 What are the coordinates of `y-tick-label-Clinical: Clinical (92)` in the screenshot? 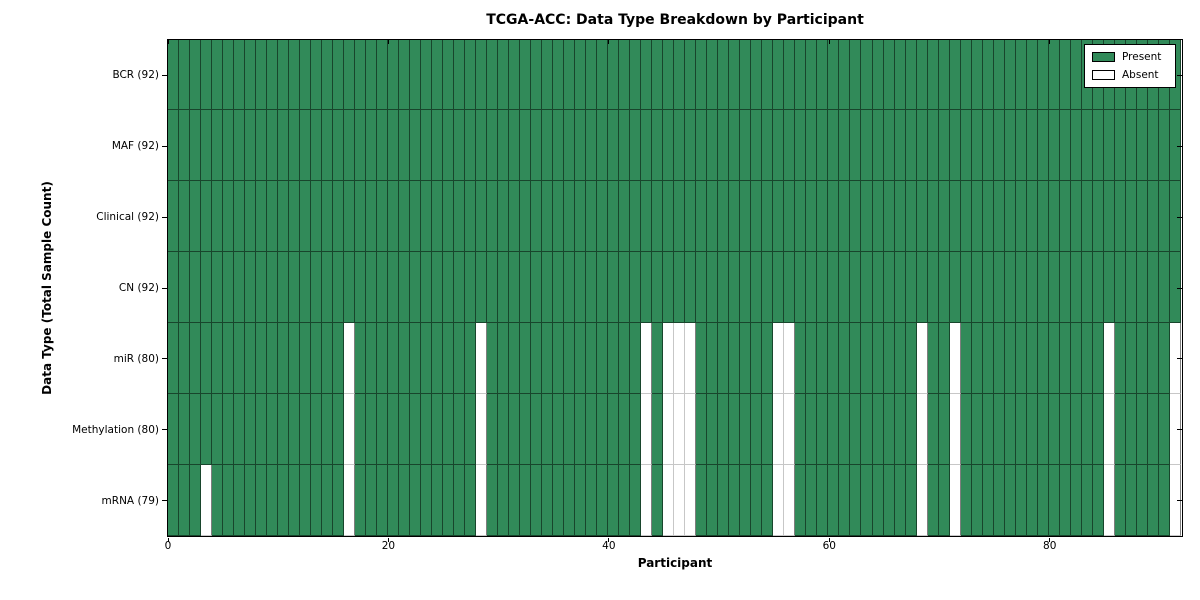 It's located at (127, 217).